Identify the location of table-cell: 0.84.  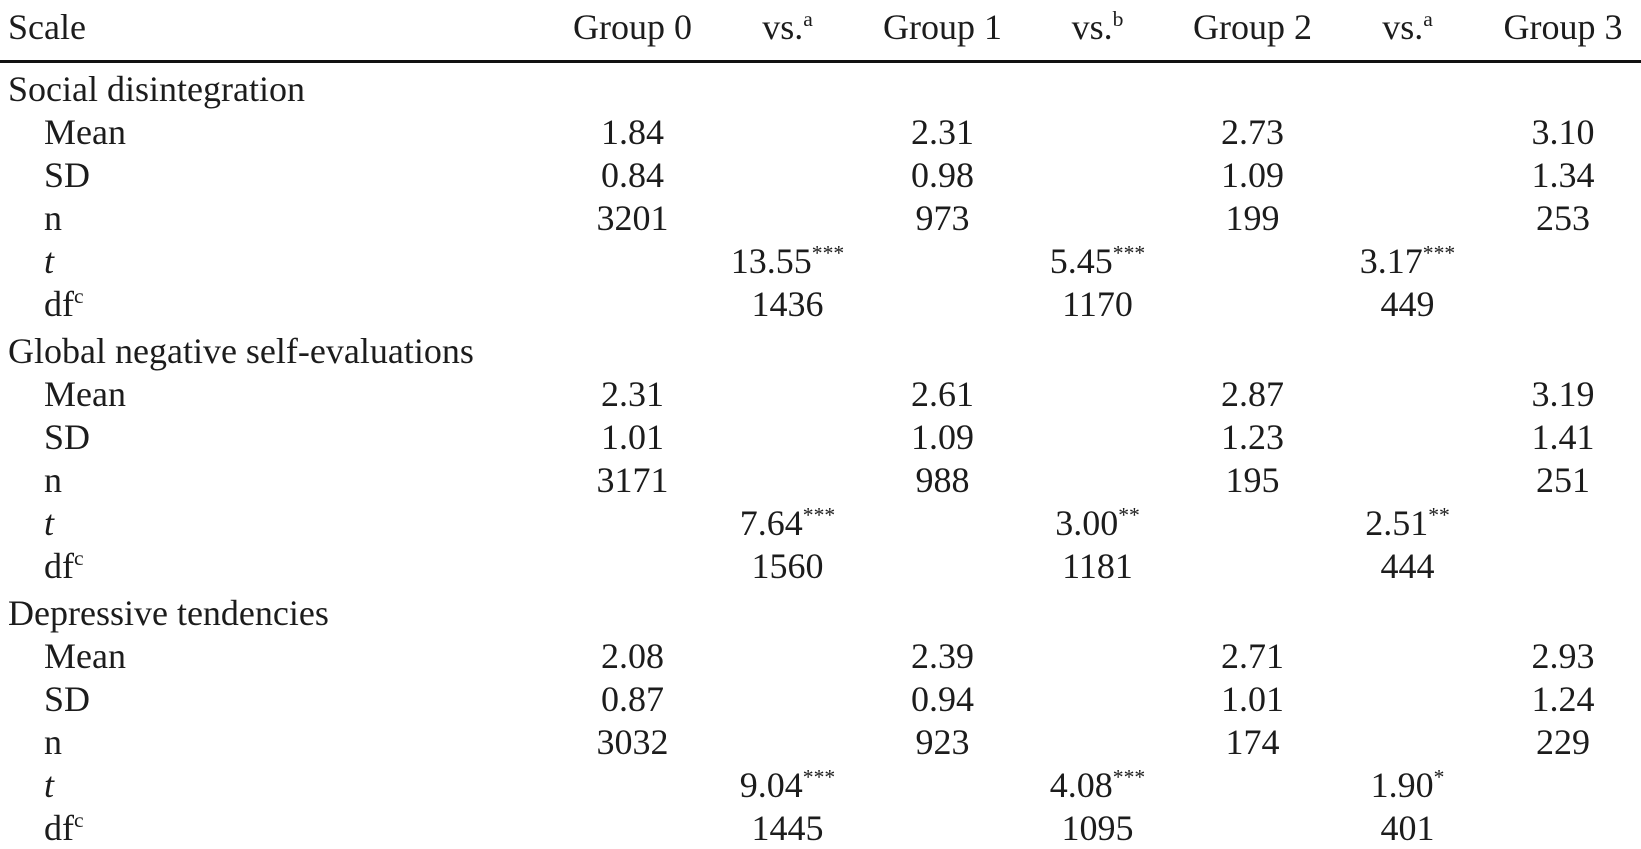
(632, 174).